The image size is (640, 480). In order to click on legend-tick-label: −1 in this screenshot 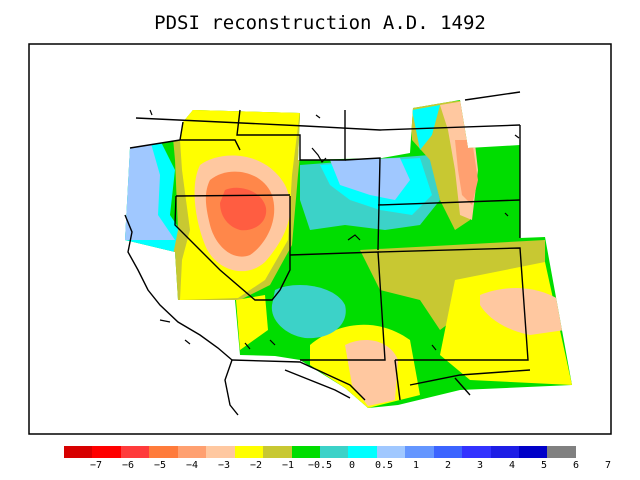, I will do `click(288, 465)`.